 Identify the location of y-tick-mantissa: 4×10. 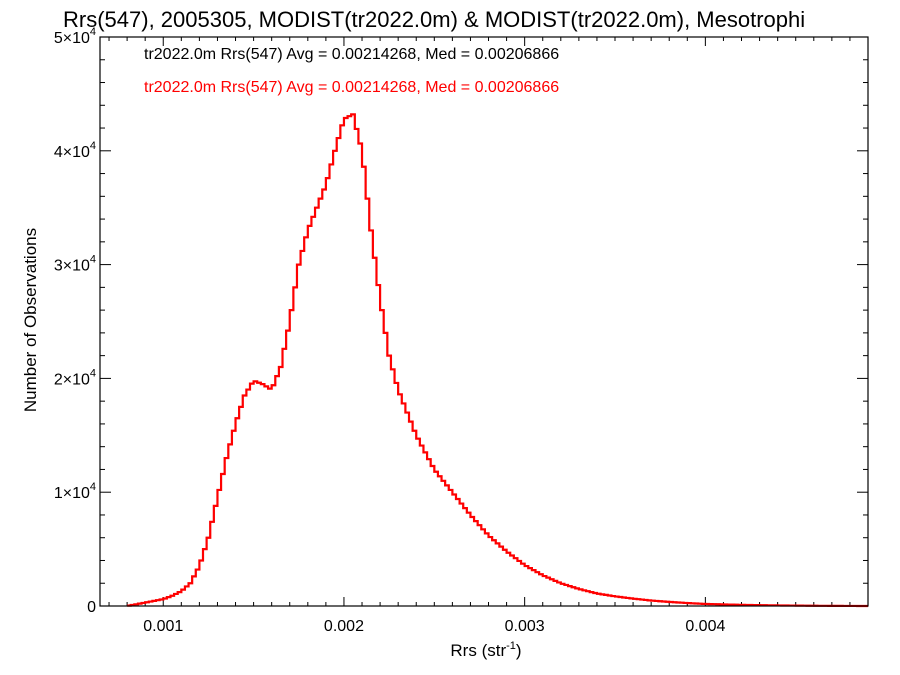
(72, 152).